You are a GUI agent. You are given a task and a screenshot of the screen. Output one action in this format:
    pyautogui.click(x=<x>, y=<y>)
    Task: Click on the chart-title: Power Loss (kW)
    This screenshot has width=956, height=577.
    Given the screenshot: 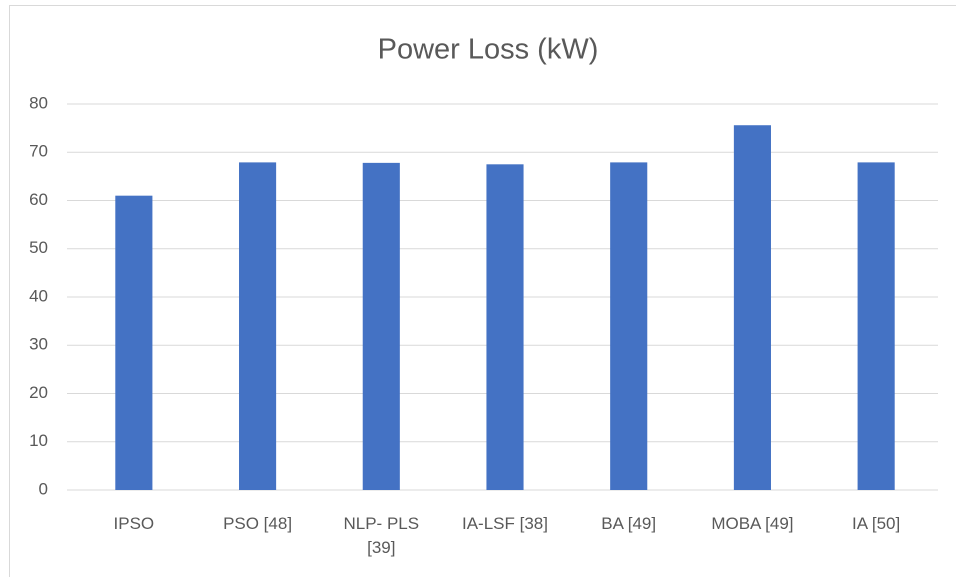 What is the action you would take?
    pyautogui.click(x=488, y=50)
    